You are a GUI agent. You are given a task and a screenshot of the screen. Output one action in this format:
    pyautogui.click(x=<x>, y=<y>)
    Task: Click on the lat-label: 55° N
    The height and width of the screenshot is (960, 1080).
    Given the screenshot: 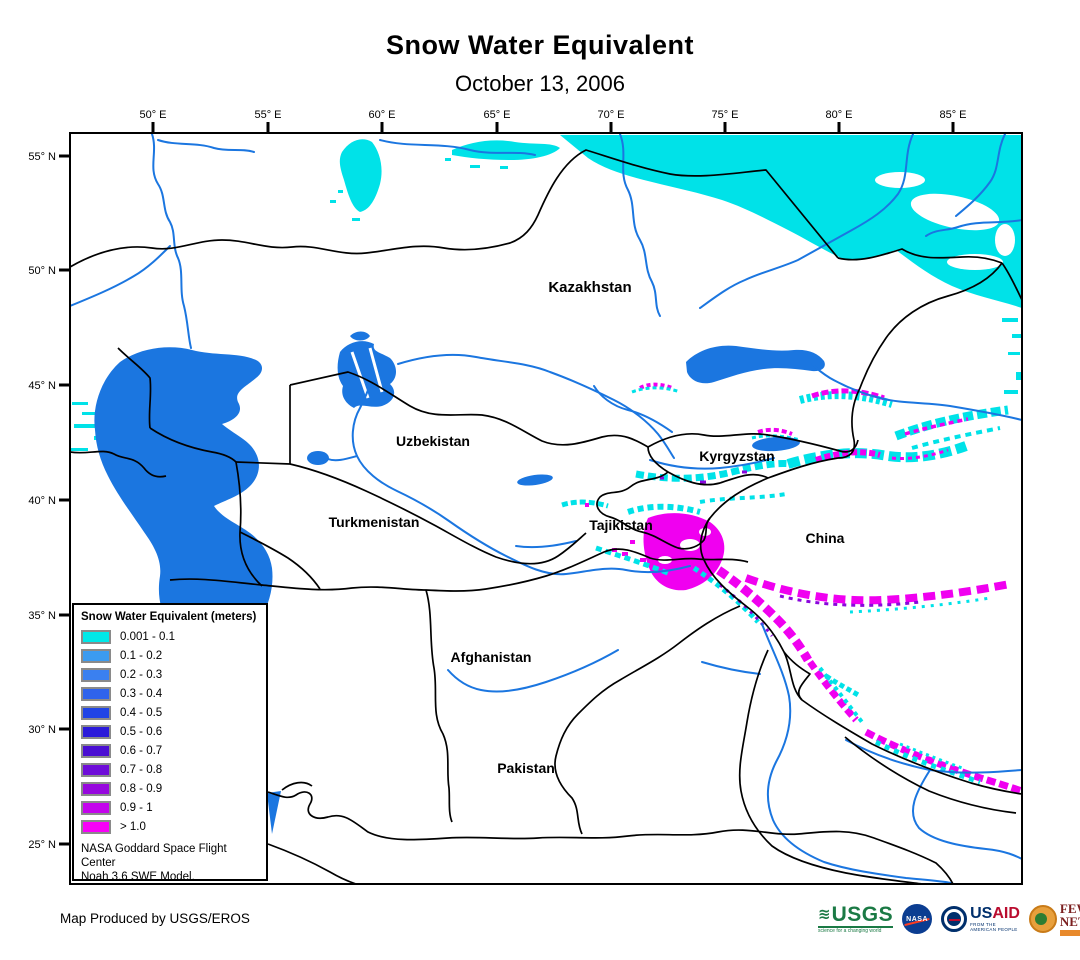 What is the action you would take?
    pyautogui.click(x=42, y=157)
    